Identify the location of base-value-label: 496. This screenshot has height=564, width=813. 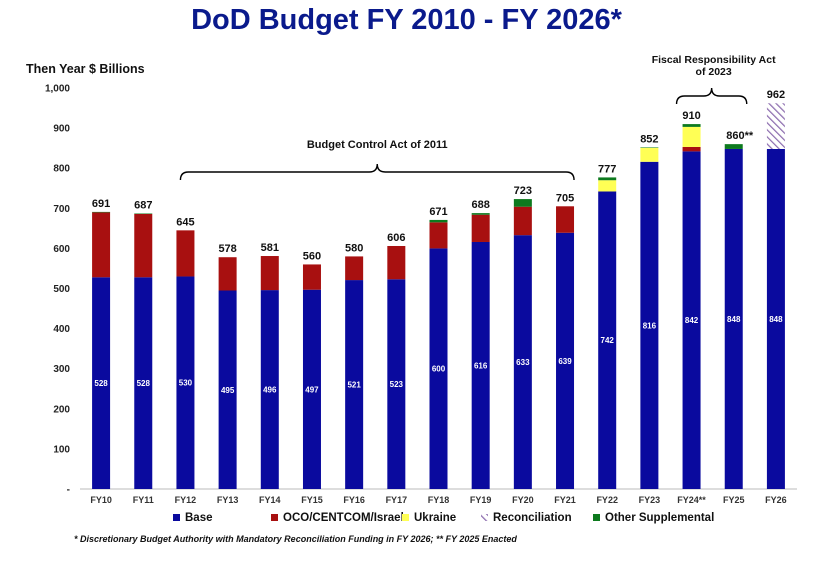
(270, 390).